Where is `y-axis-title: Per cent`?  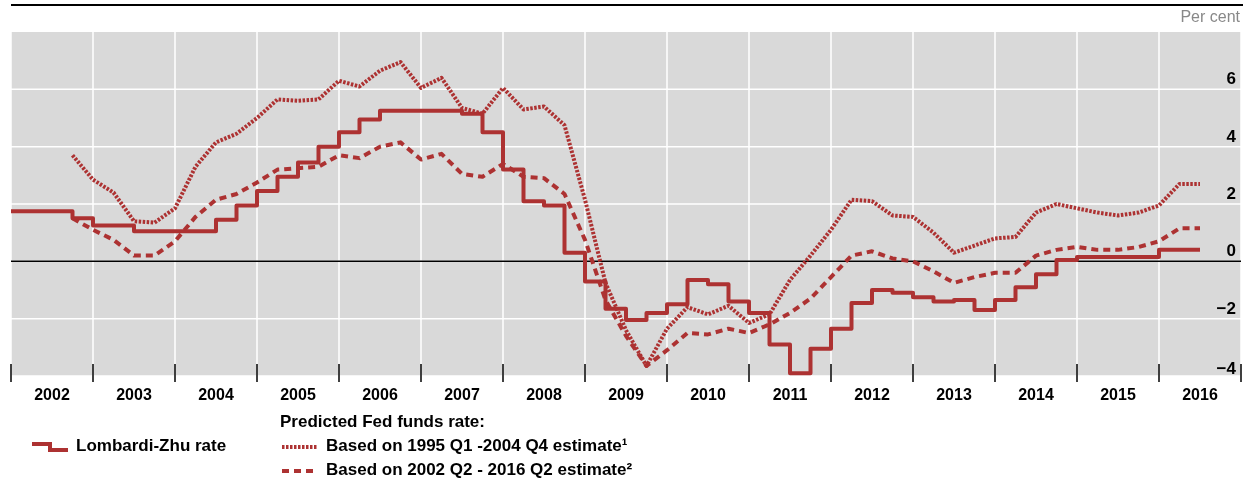 y-axis-title: Per cent is located at coordinates (1210, 17).